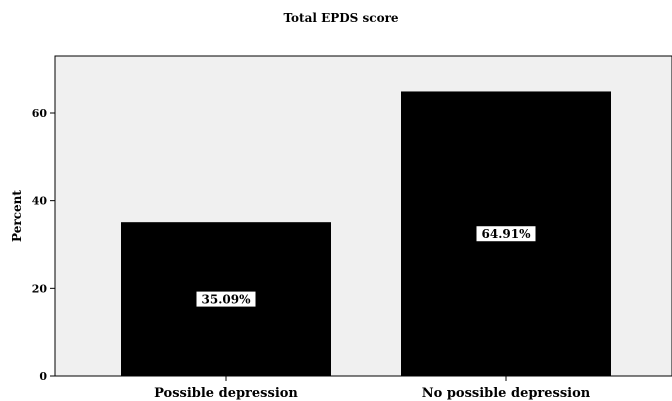 This screenshot has height=401, width=672. I want to click on y-axis-label: Percent, so click(17, 216).